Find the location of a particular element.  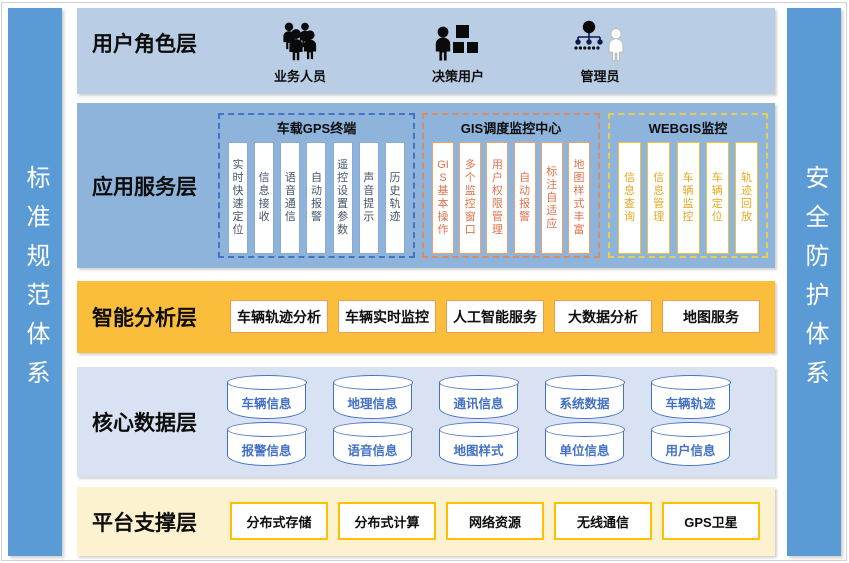

data-store-cylinder: 通讯信息 is located at coordinates (478, 397).